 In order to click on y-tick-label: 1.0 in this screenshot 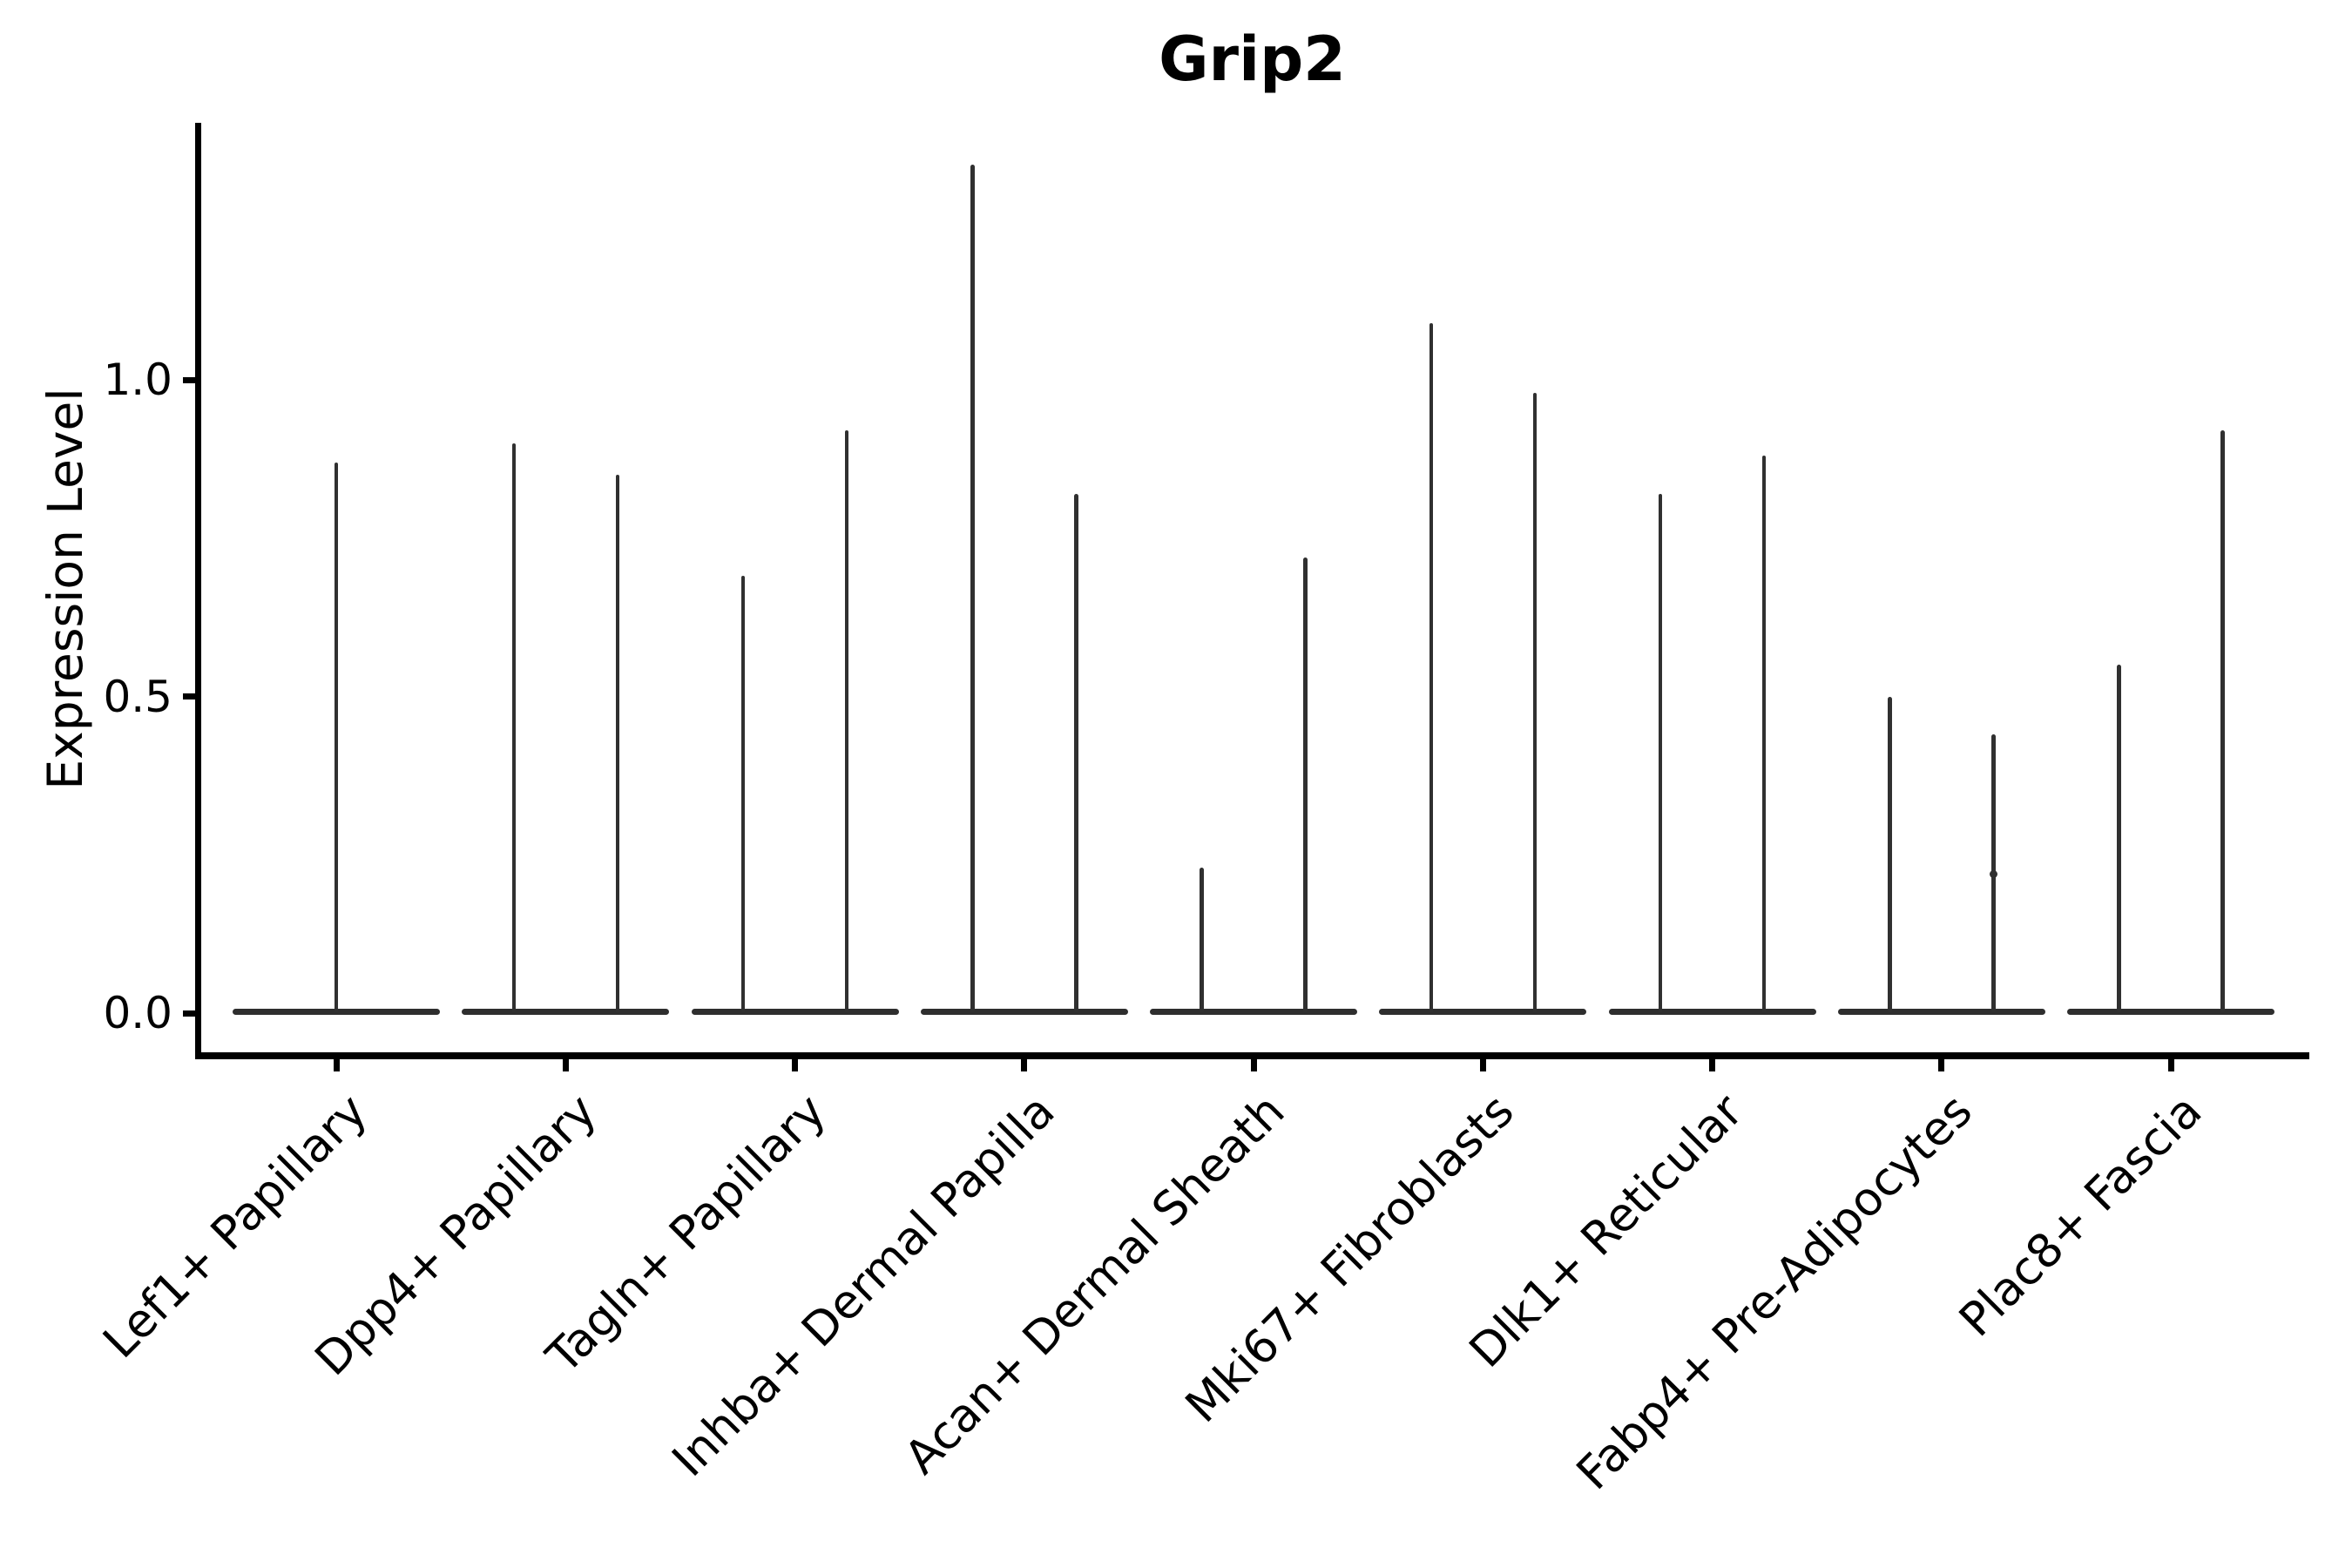, I will do `click(137, 380)`.